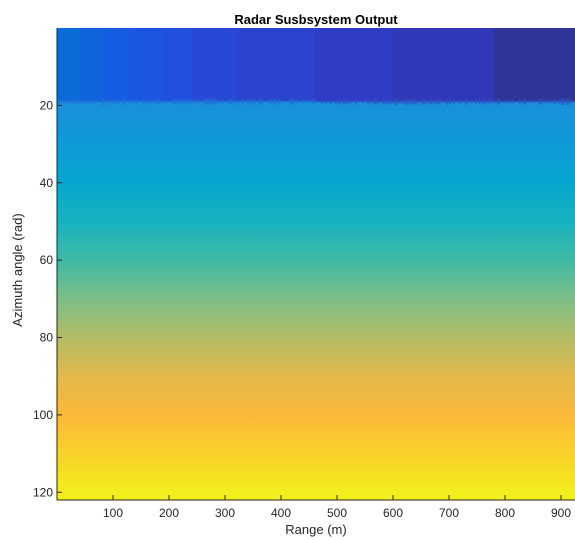 The height and width of the screenshot is (540, 575). What do you see at coordinates (43, 415) in the screenshot?
I see `y-tick-label: 100` at bounding box center [43, 415].